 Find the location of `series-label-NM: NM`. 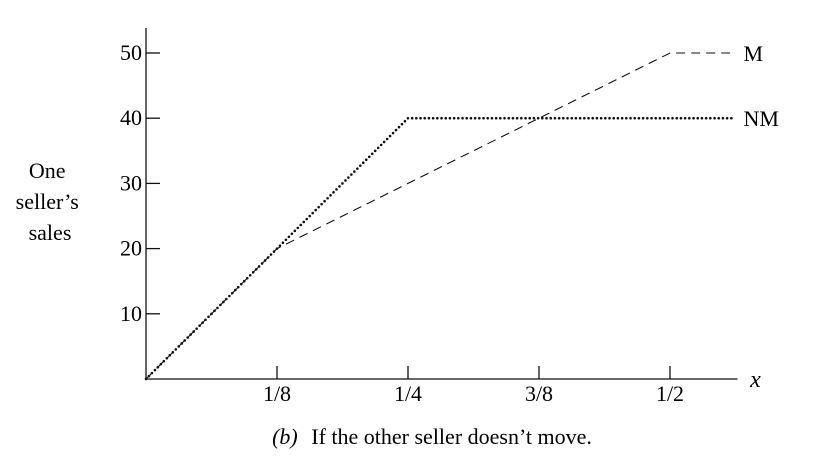

series-label-NM: NM is located at coordinates (761, 118).